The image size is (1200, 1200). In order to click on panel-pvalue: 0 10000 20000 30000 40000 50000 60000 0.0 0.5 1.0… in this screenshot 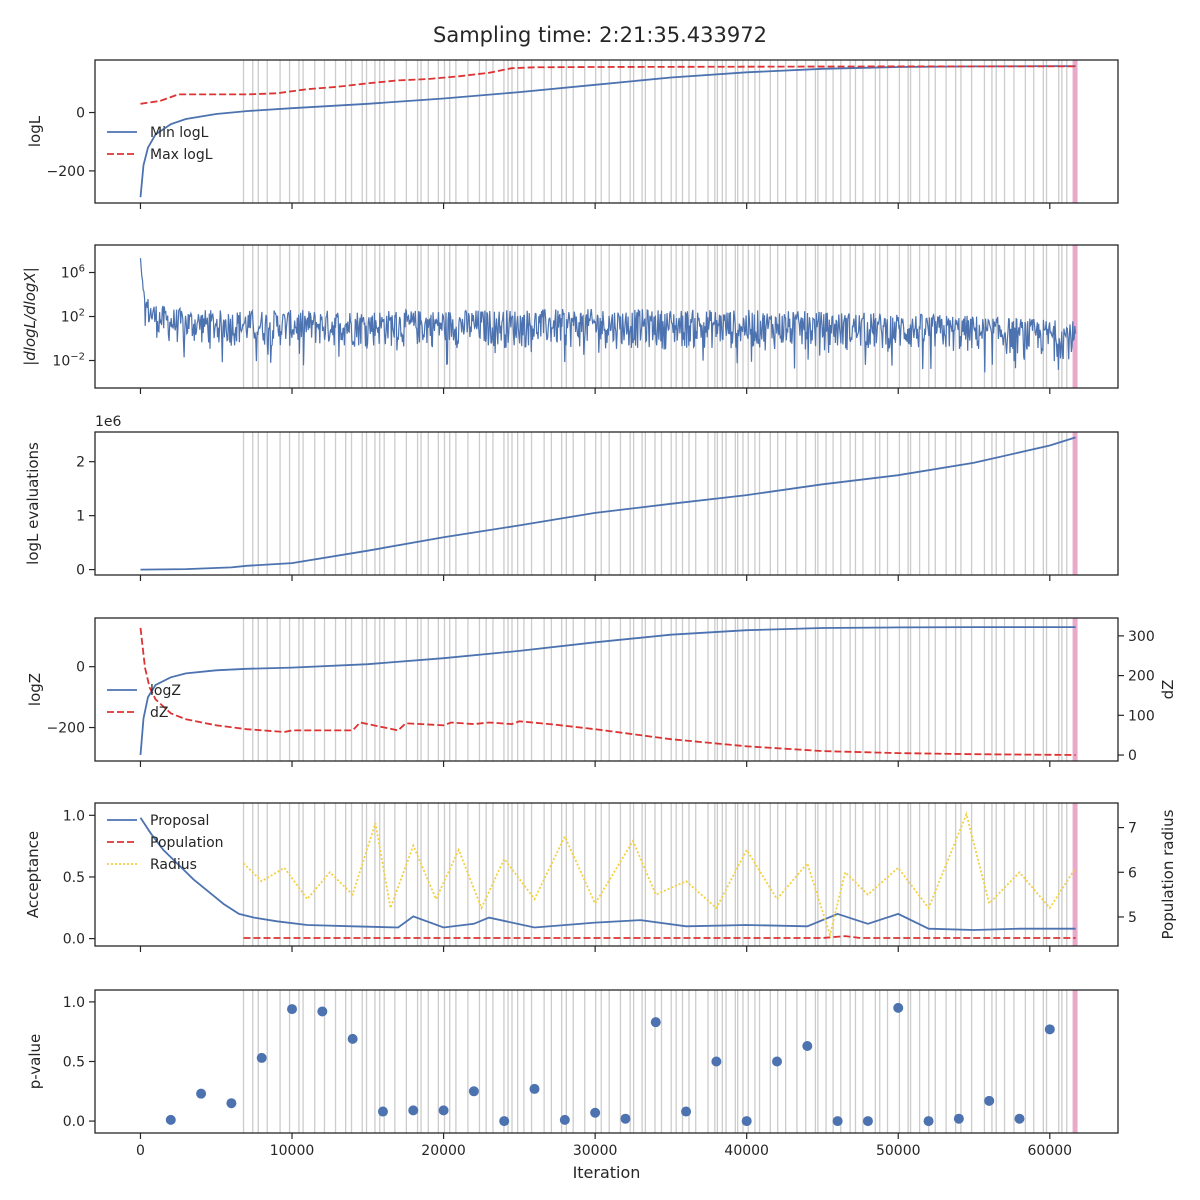, I will do `click(572, 1074)`.